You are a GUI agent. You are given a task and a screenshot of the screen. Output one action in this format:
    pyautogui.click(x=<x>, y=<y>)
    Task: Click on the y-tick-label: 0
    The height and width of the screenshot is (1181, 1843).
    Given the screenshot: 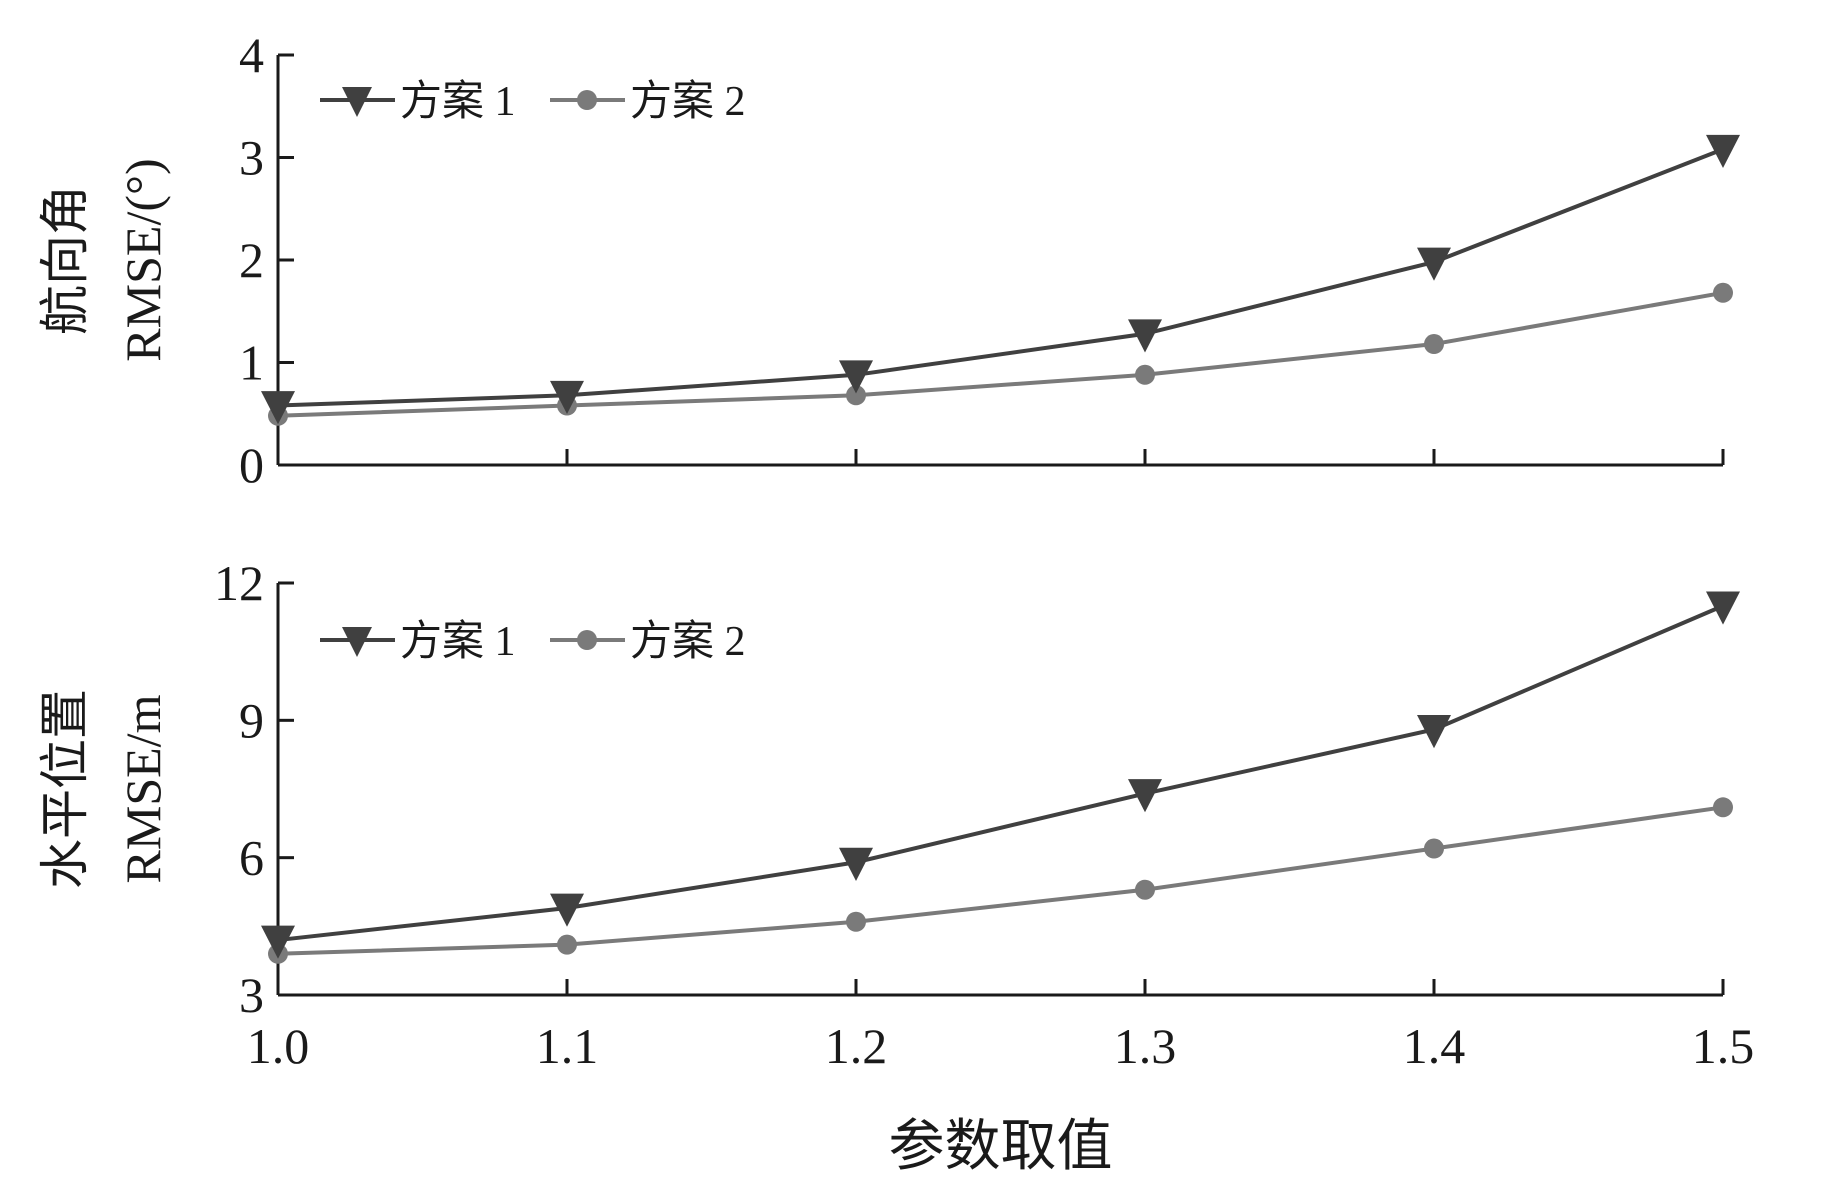 What is the action you would take?
    pyautogui.click(x=251, y=465)
    